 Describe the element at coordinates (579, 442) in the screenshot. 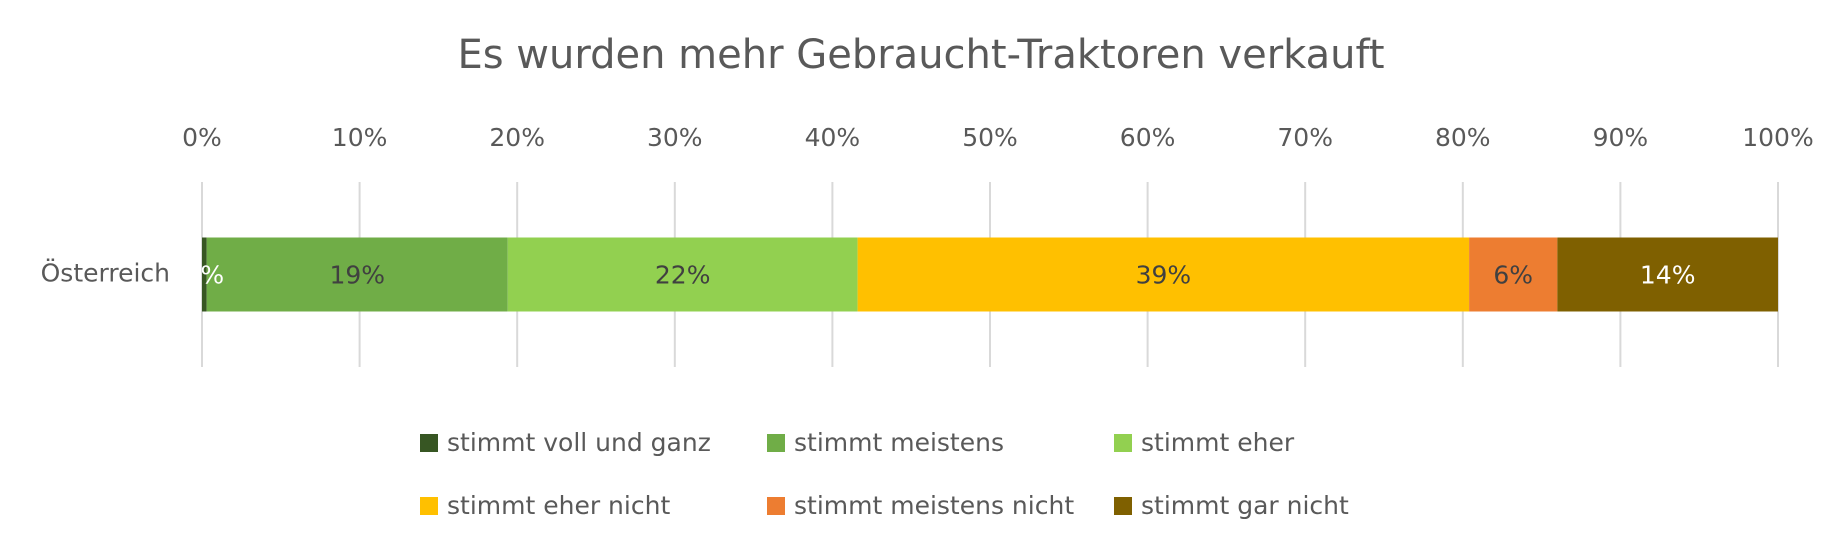

I see `legend-label: stimmt voll und ganz` at that location.